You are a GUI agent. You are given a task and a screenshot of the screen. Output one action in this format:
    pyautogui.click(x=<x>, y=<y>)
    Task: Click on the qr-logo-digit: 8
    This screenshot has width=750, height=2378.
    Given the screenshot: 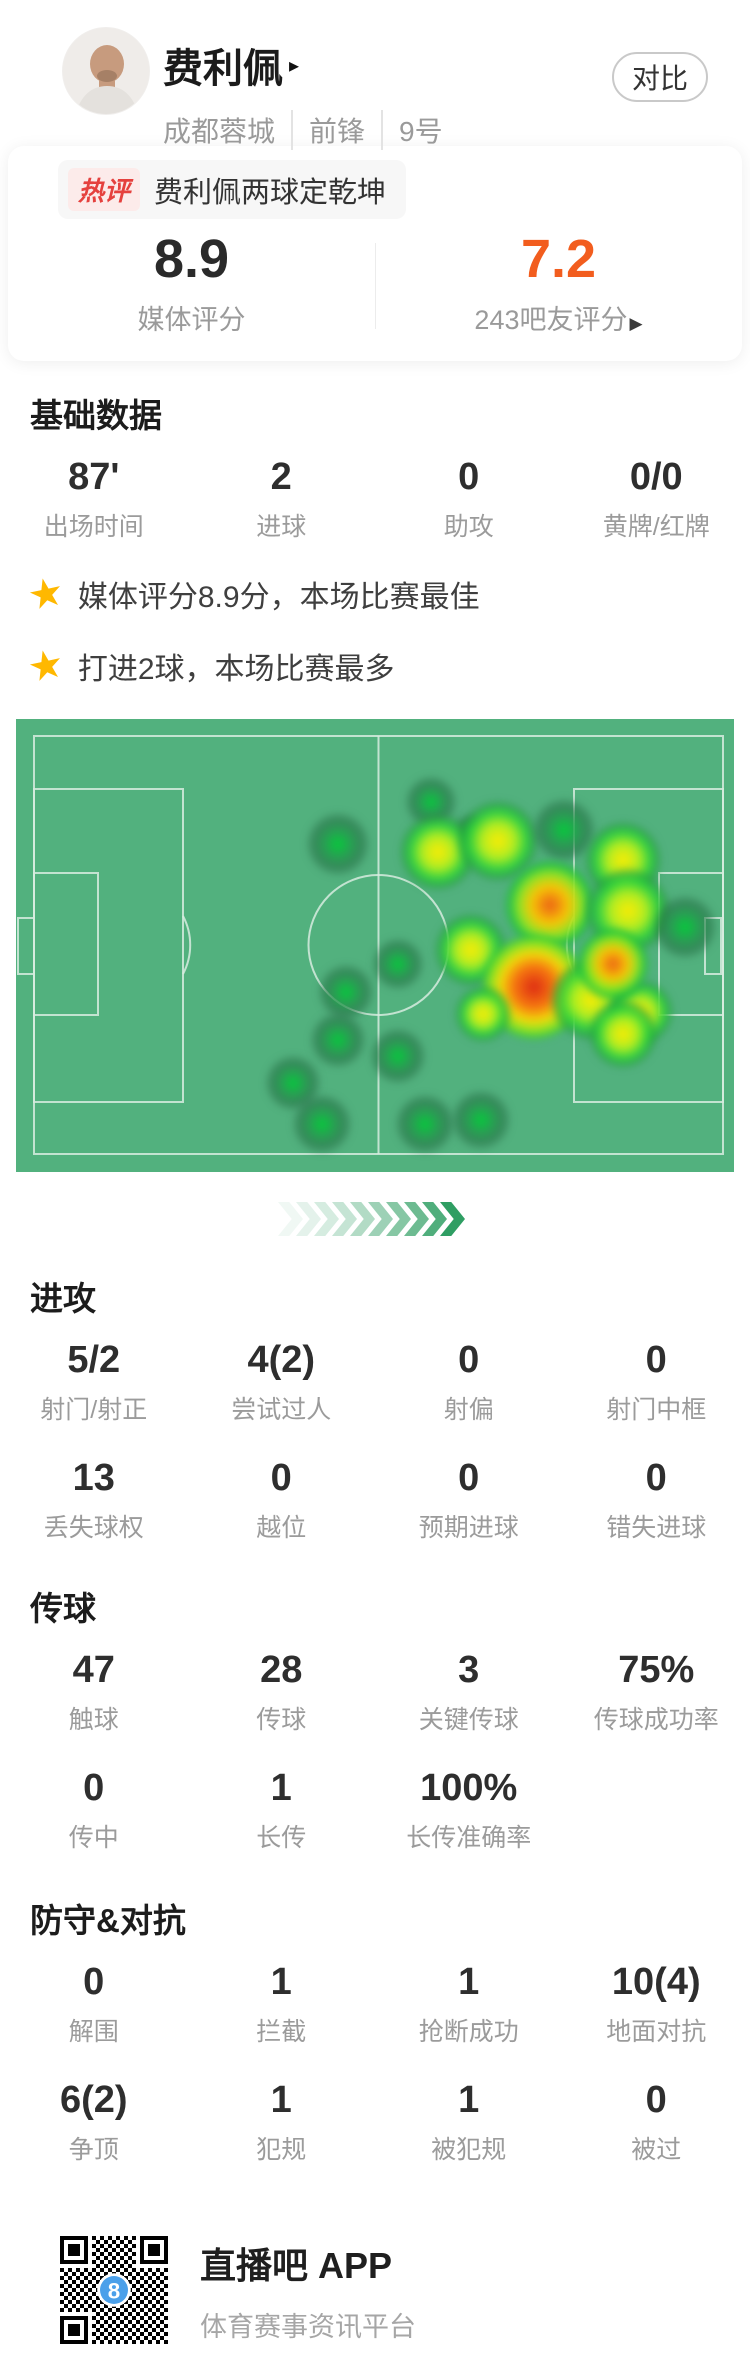 What is the action you would take?
    pyautogui.click(x=114, y=2290)
    